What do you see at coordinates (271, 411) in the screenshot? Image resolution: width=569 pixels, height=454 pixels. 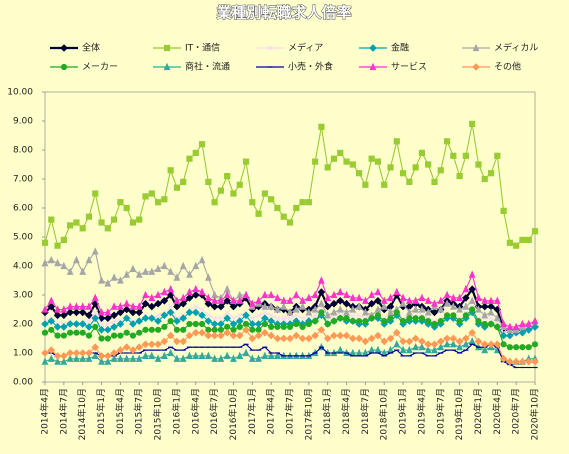 I see `x-tick-label: 2017年4月` at bounding box center [271, 411].